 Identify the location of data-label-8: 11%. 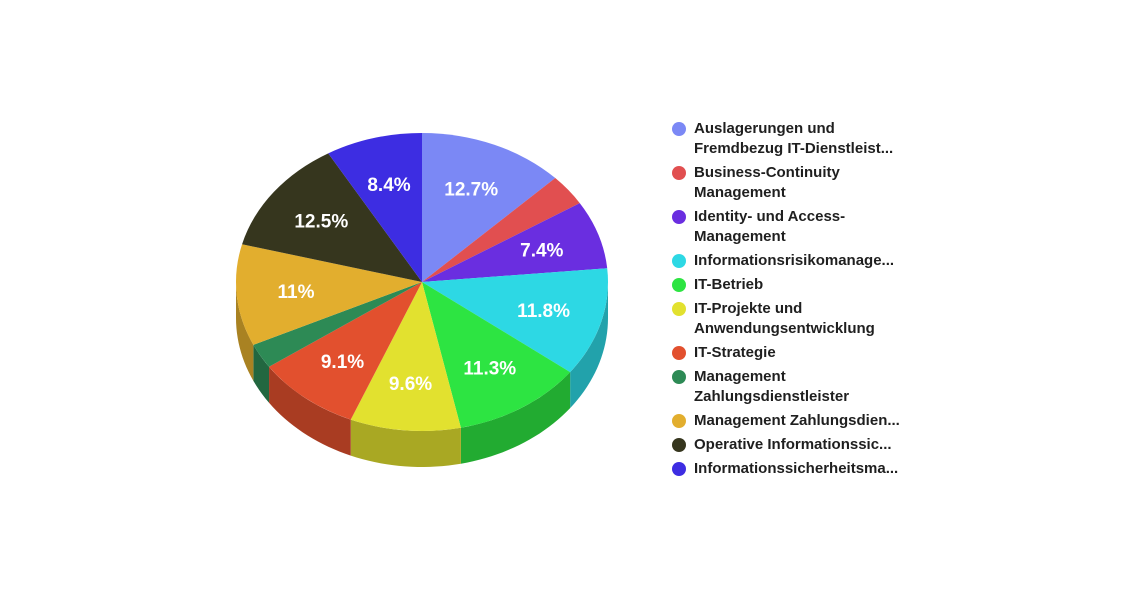
(296, 292).